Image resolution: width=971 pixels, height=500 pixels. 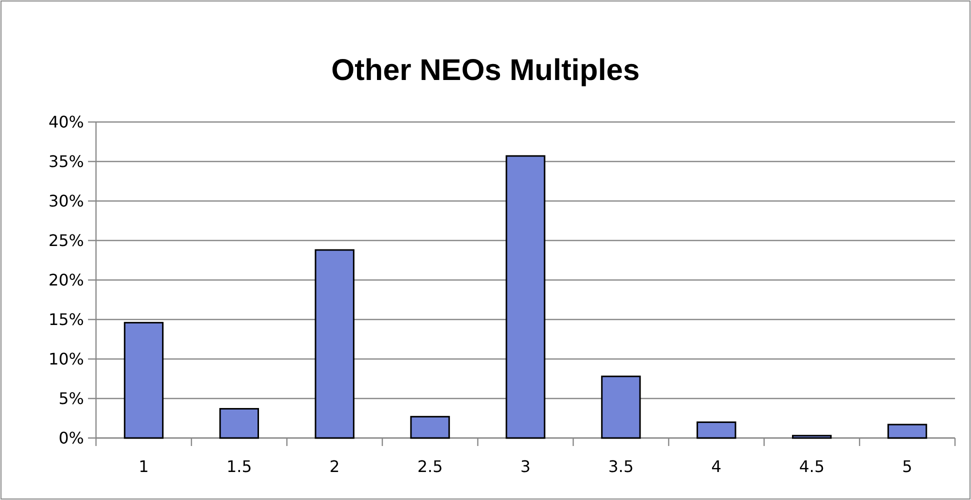 I want to click on x-tick-label: 1.5, so click(x=239, y=466).